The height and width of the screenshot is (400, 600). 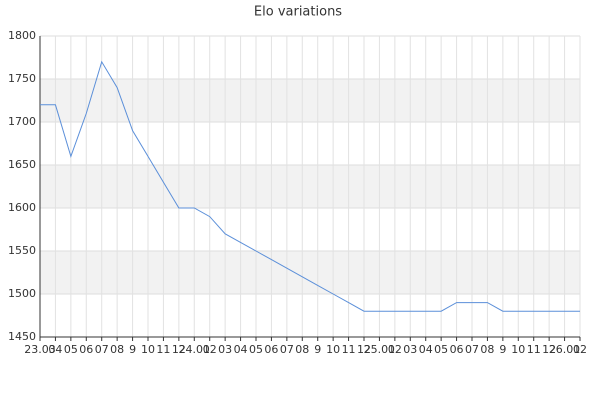 I want to click on x-tick-label: 26.01, so click(x=565, y=349).